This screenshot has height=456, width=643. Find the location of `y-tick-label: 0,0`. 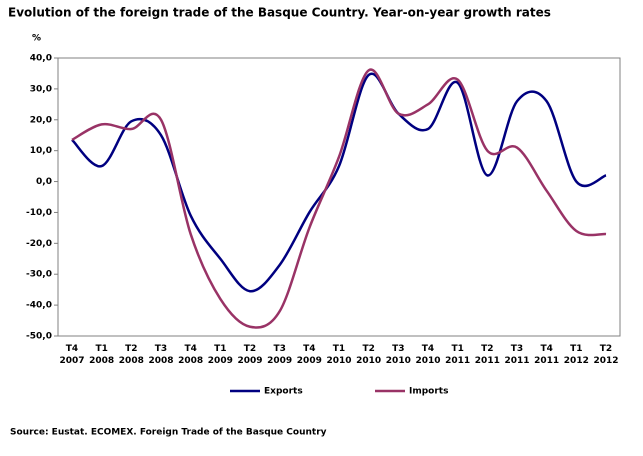

y-tick-label: 0,0 is located at coordinates (44, 182).